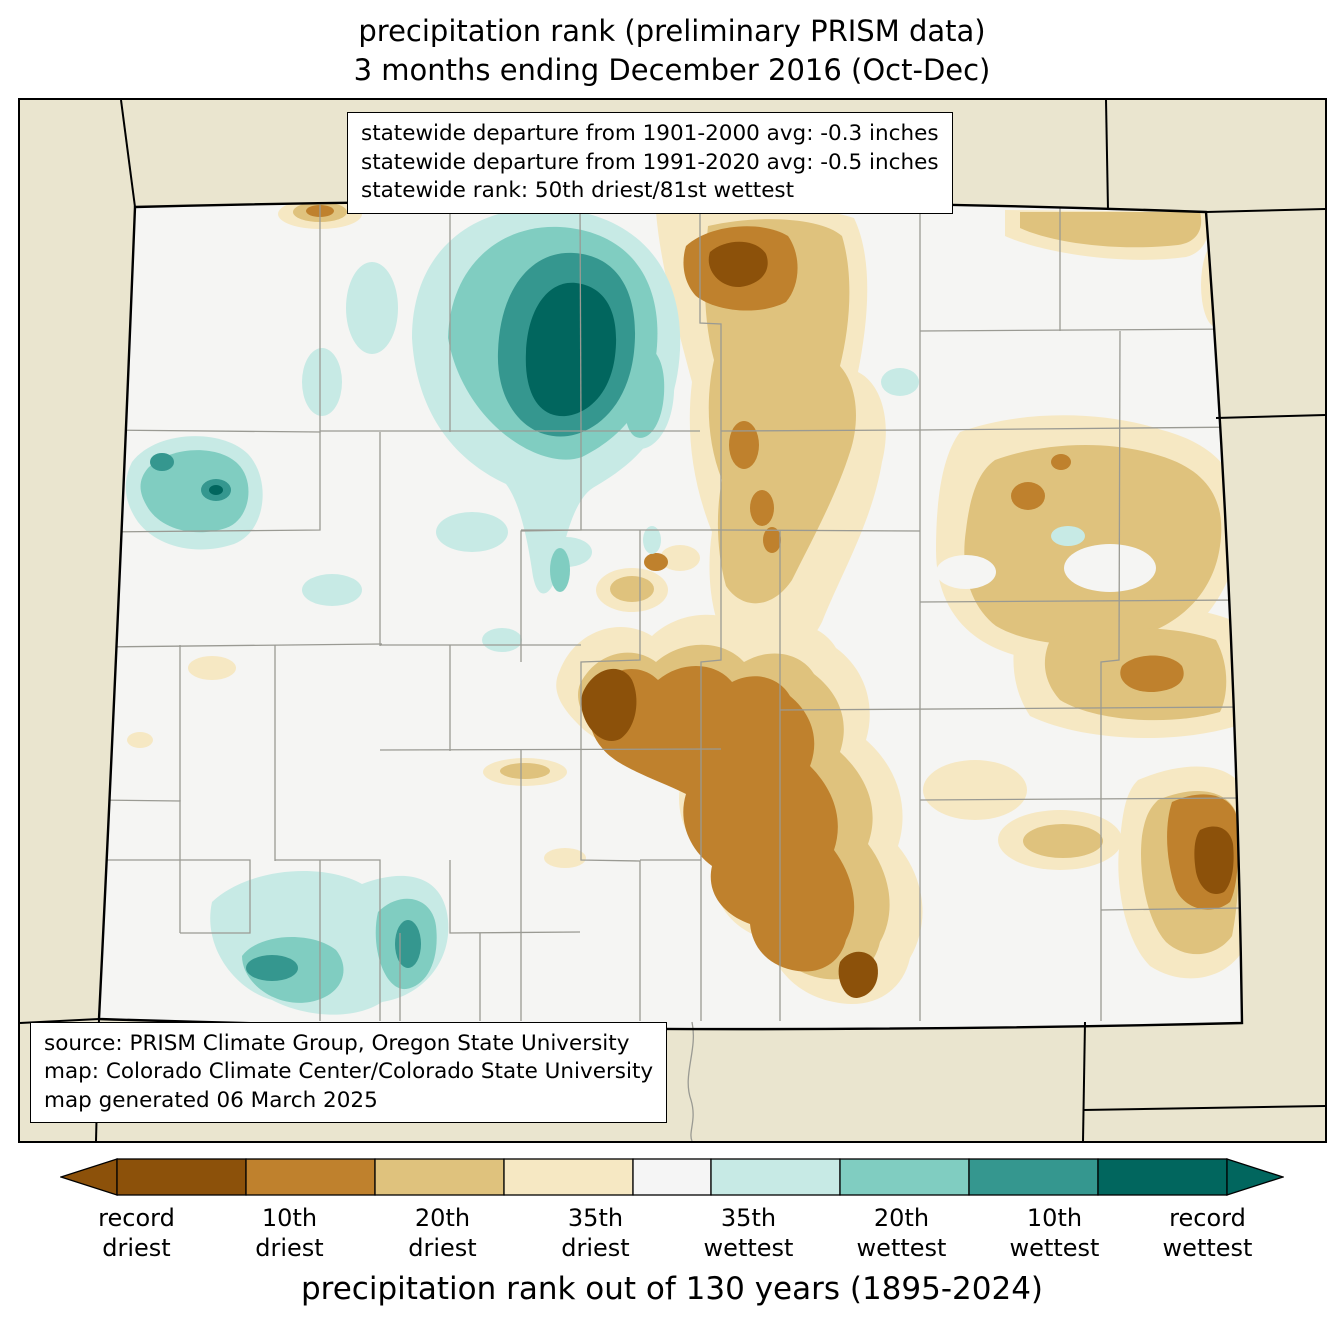 Image resolution: width=1344 pixels, height=1332 pixels. What do you see at coordinates (595, 1233) in the screenshot?
I see `label-35th-driest: 35th driest` at bounding box center [595, 1233].